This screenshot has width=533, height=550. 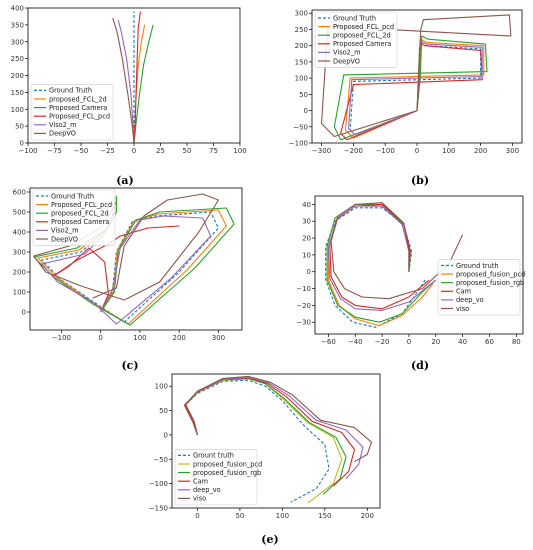 What do you see at coordinates (435, 342) in the screenshot?
I see `x-tick-label: 20` at bounding box center [435, 342].